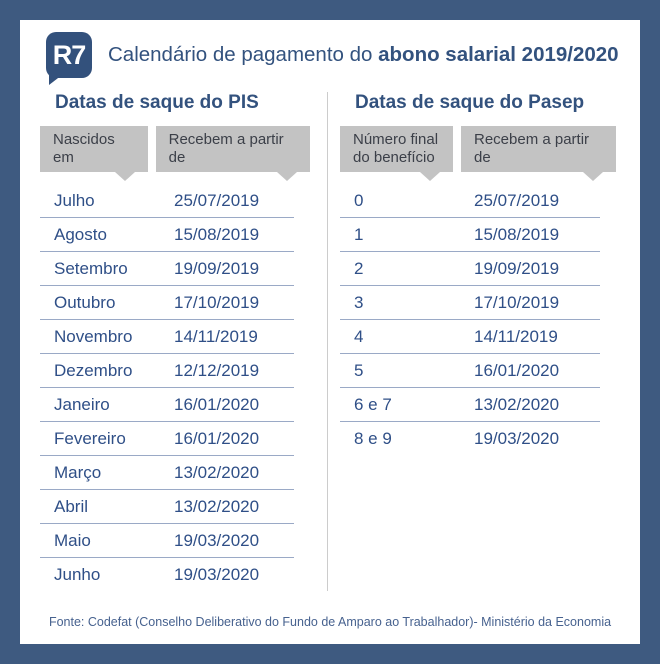  What do you see at coordinates (532, 148) in the screenshot?
I see `pasep-col2-header-label: Recebem a partir de` at bounding box center [532, 148].